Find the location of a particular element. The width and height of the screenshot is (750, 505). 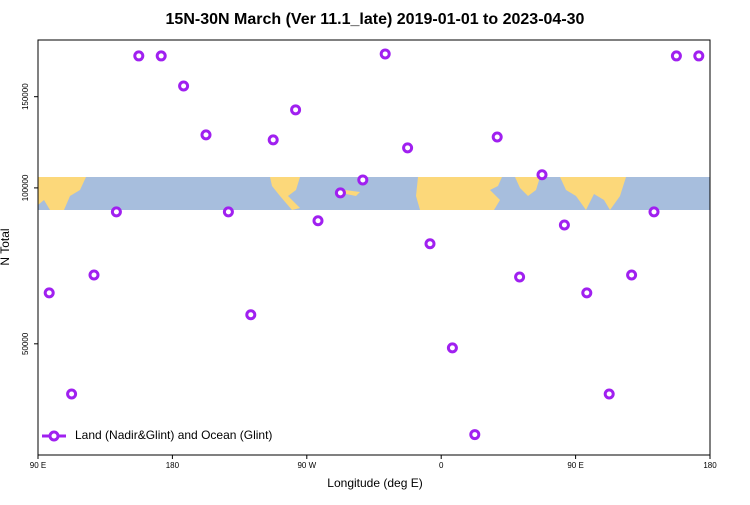

x-axis-label: Longitude (deg E) is located at coordinates (374, 483).